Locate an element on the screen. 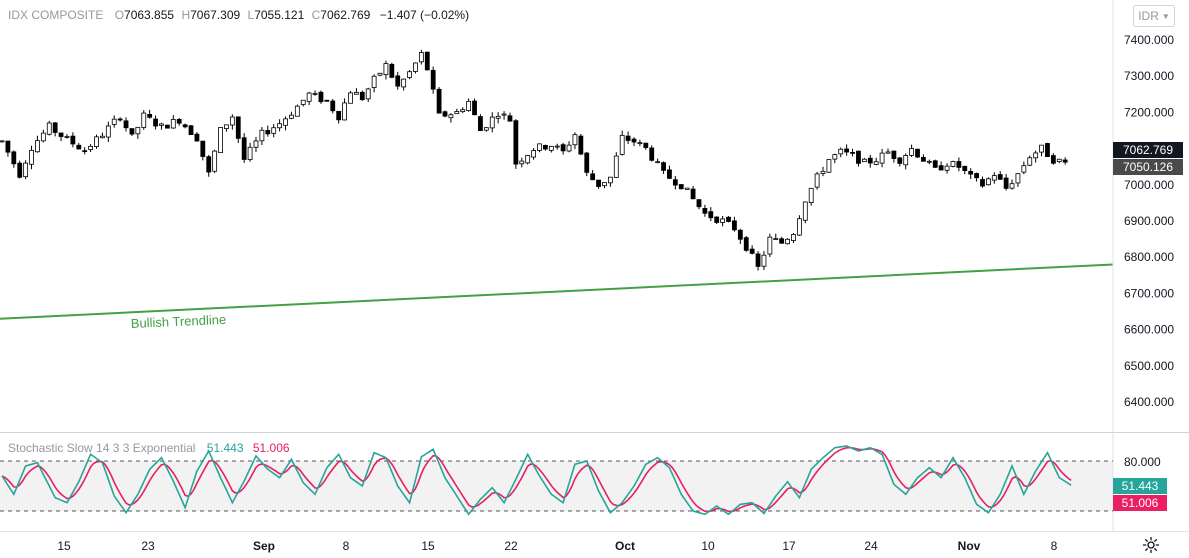  gear-icon is located at coordinates (1151, 545).